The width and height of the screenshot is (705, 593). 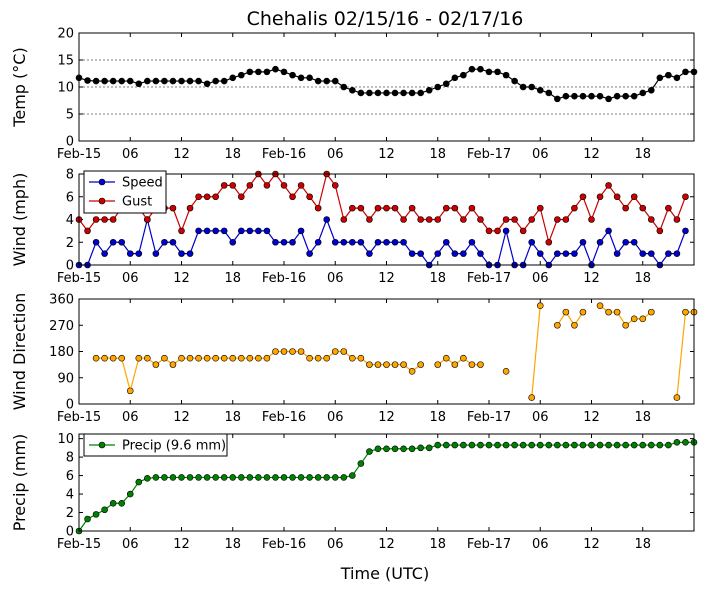 I want to click on y-axis-label: Wind Direction, so click(x=19, y=352).